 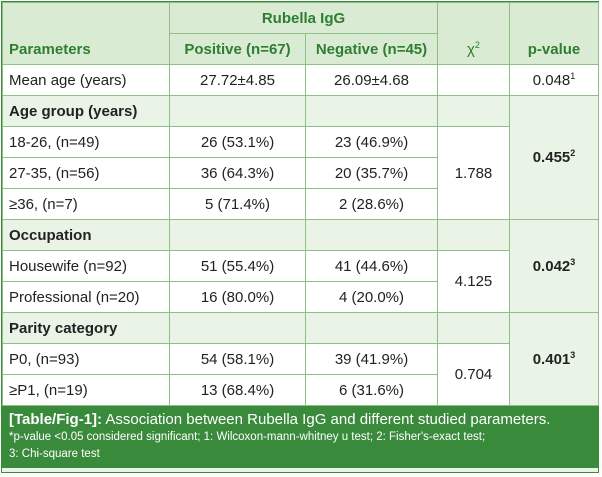 What do you see at coordinates (237, 80) in the screenshot?
I see `positive-cell: 27.72±4.85` at bounding box center [237, 80].